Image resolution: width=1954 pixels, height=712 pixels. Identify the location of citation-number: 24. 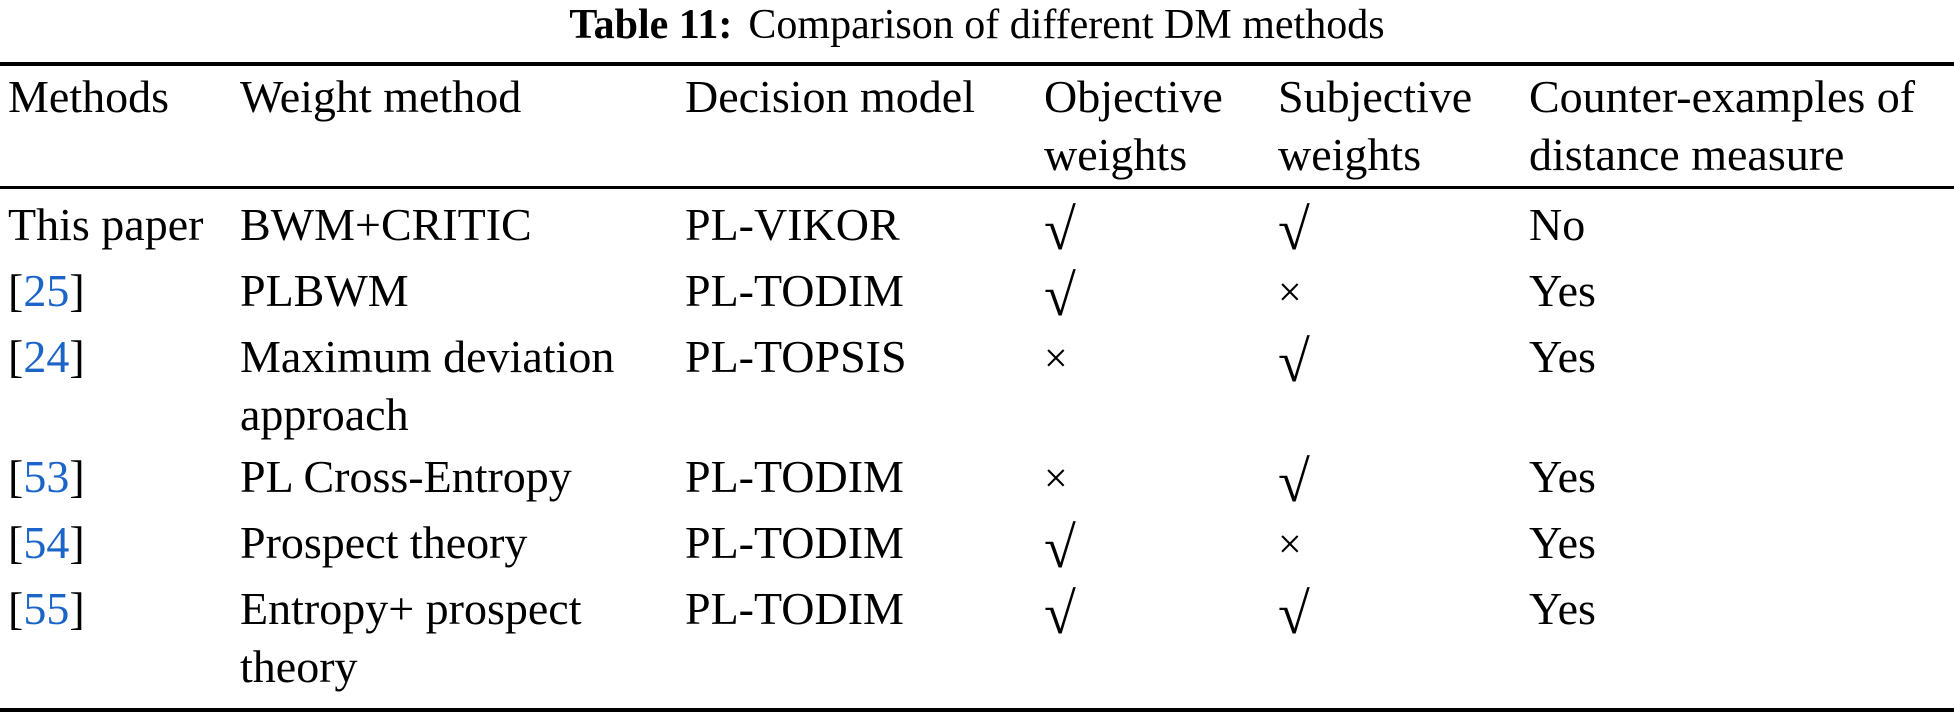
(46, 356).